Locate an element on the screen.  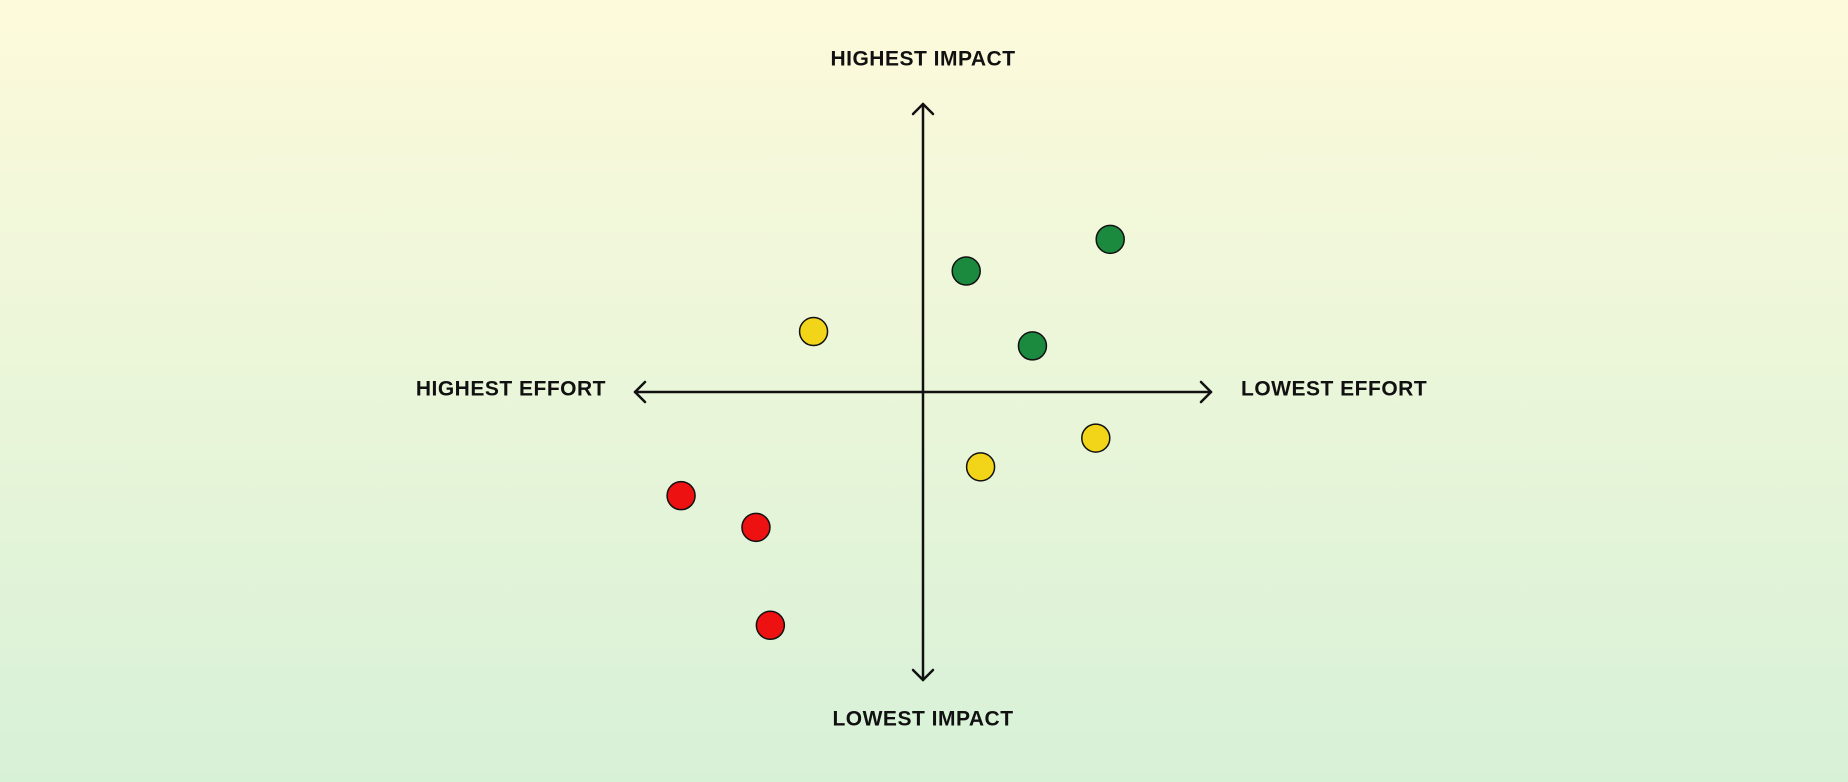
arrow-up is located at coordinates (923, 109).